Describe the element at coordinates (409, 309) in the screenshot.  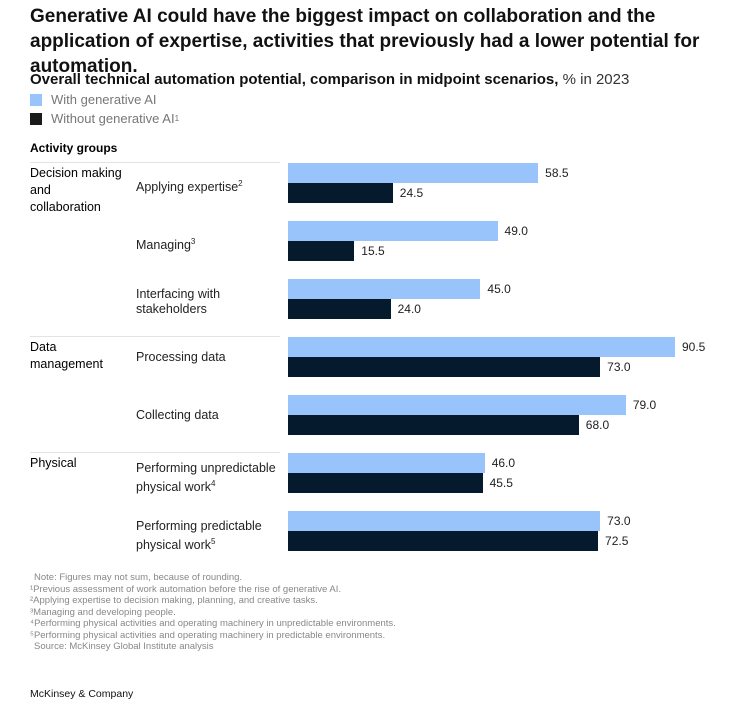
I see `data-label-without: 24.0` at that location.